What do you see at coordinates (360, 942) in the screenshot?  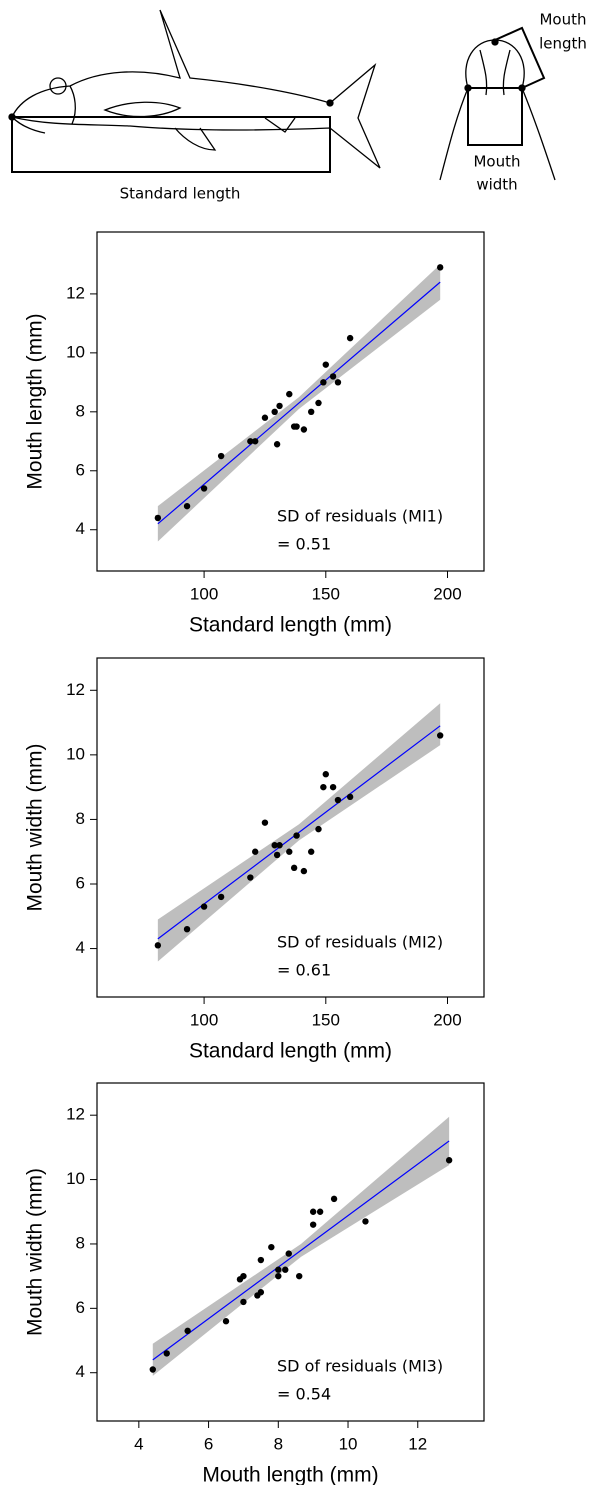 I see `annotation: SD of residuals (MI2)` at bounding box center [360, 942].